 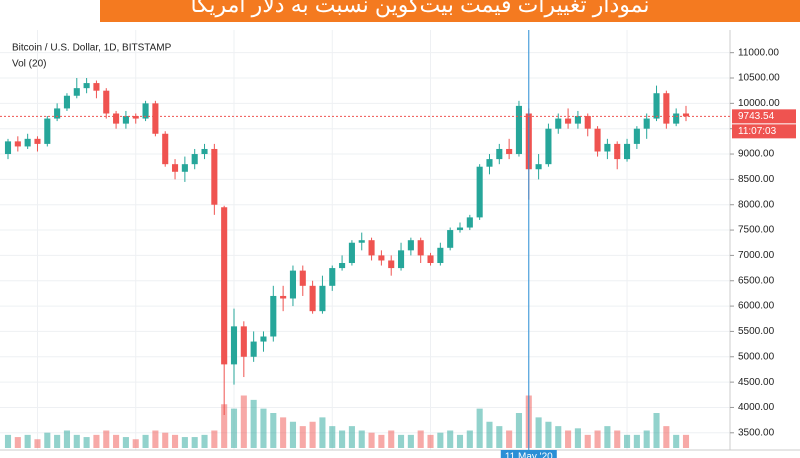 What do you see at coordinates (759, 78) in the screenshot?
I see `y-tick-label: 10500.00` at bounding box center [759, 78].